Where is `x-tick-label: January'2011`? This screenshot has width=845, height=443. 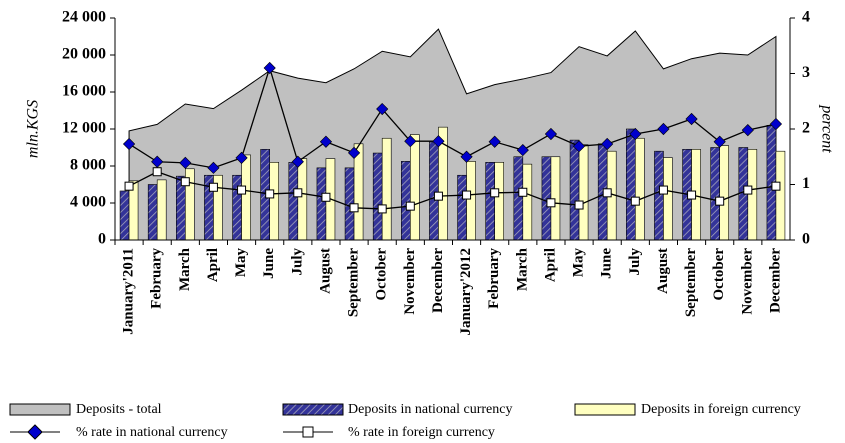 x-tick-label: January'2011 is located at coordinates (129, 291).